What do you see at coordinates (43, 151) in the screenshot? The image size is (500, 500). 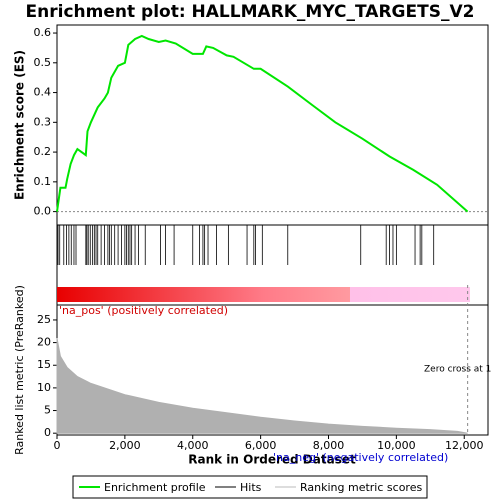 I see `y-tick-label: 0.2` at bounding box center [43, 151].